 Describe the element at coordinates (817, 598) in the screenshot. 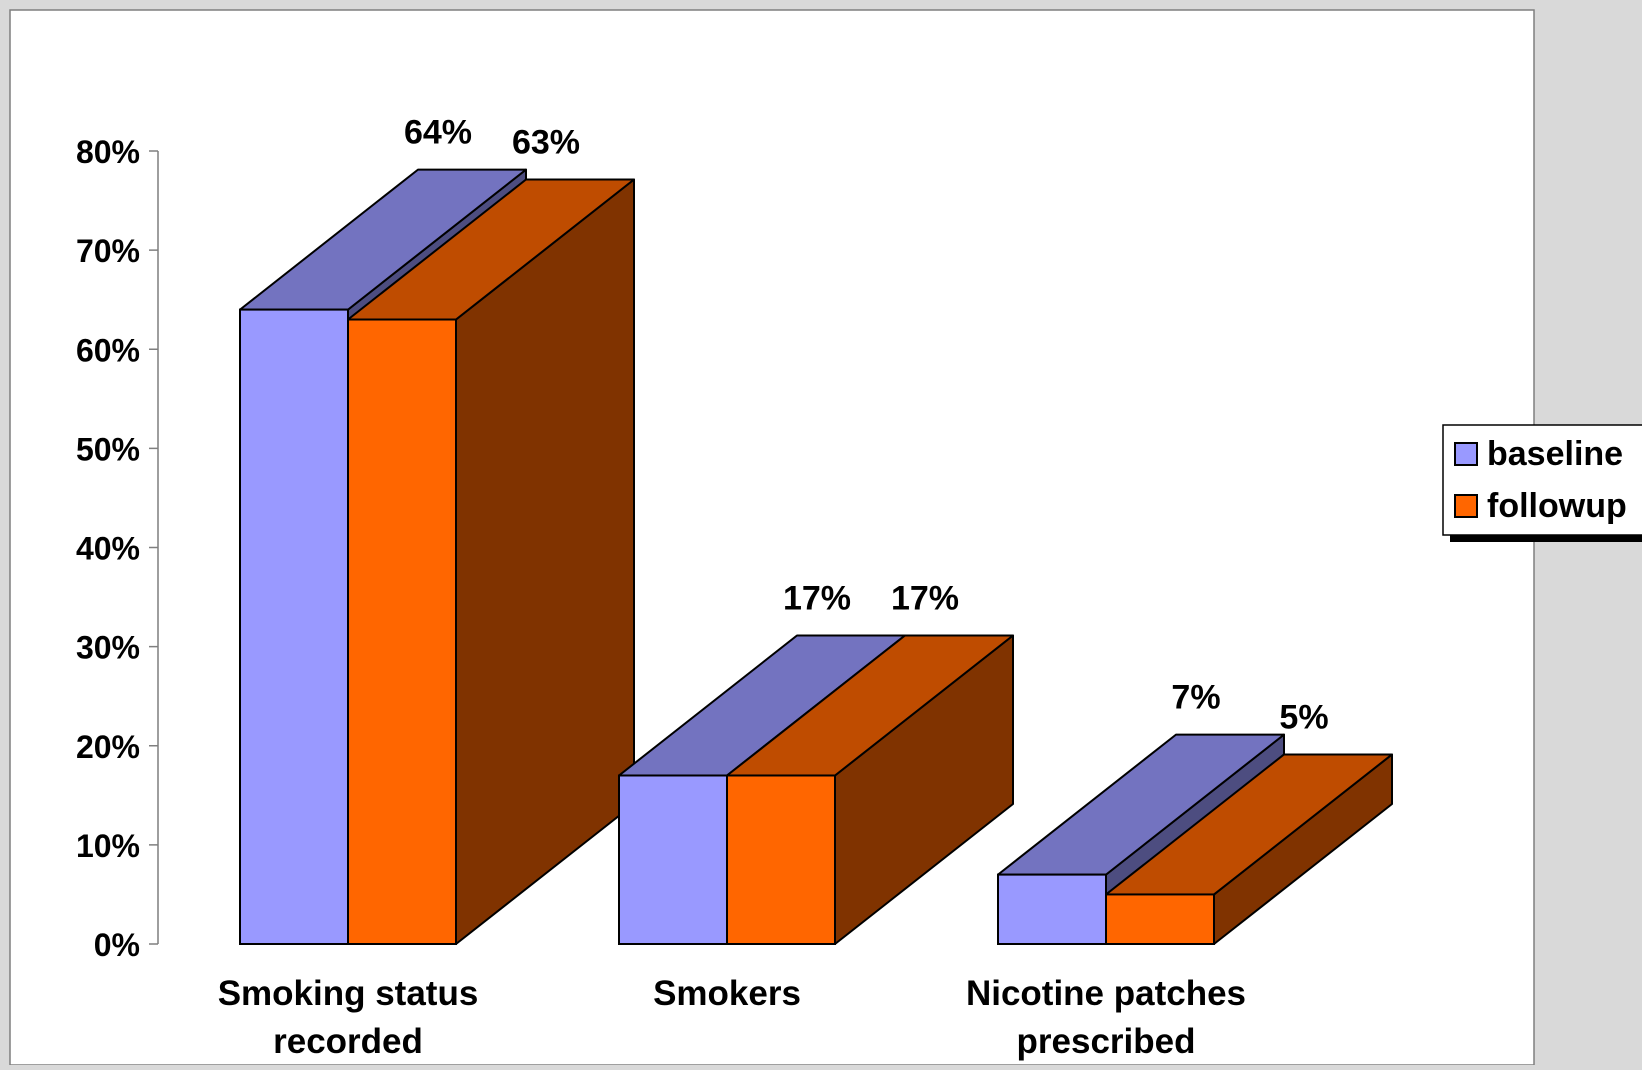

I see `data-label-baseline-1: 17%` at that location.